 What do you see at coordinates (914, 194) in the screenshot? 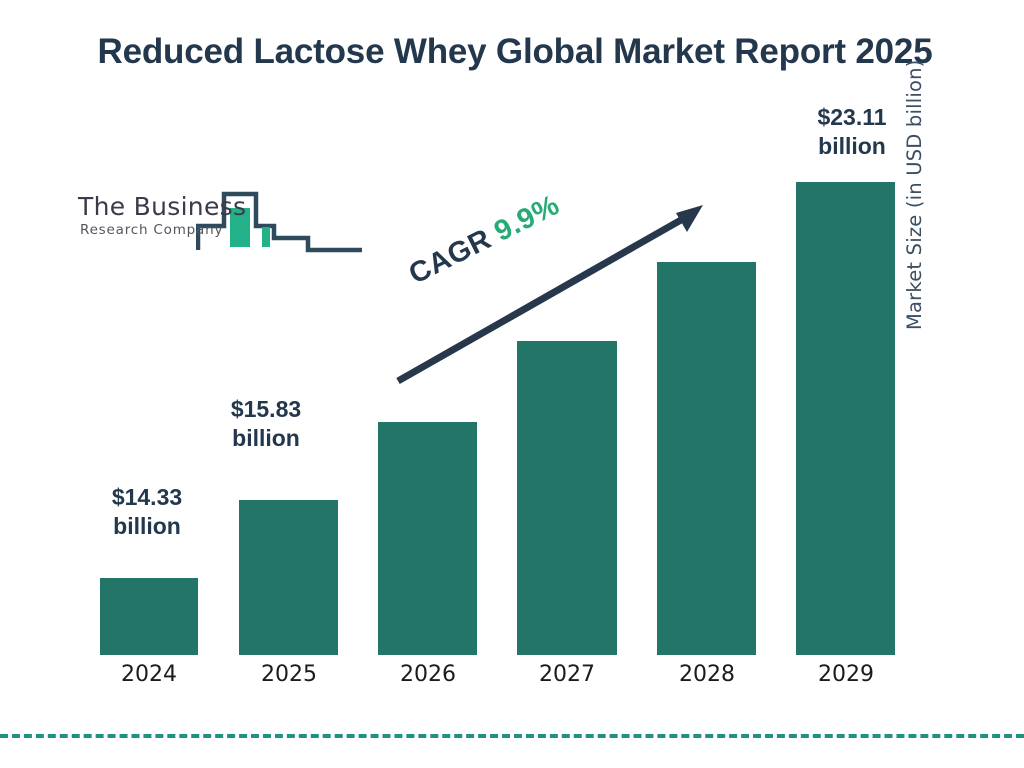
I see `y-axis-title: Market Size (in USD billion)` at bounding box center [914, 194].